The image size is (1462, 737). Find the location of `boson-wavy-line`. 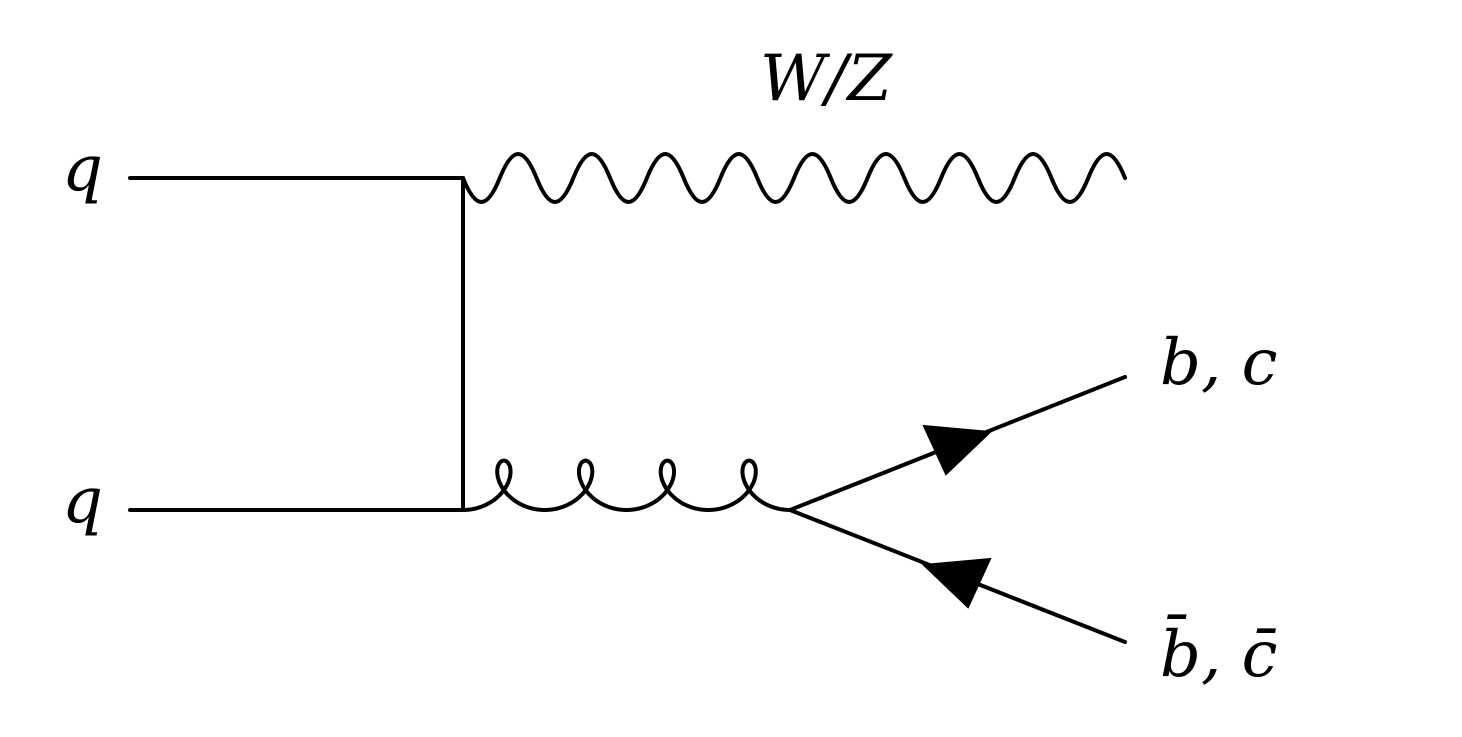

boson-wavy-line is located at coordinates (794, 178).